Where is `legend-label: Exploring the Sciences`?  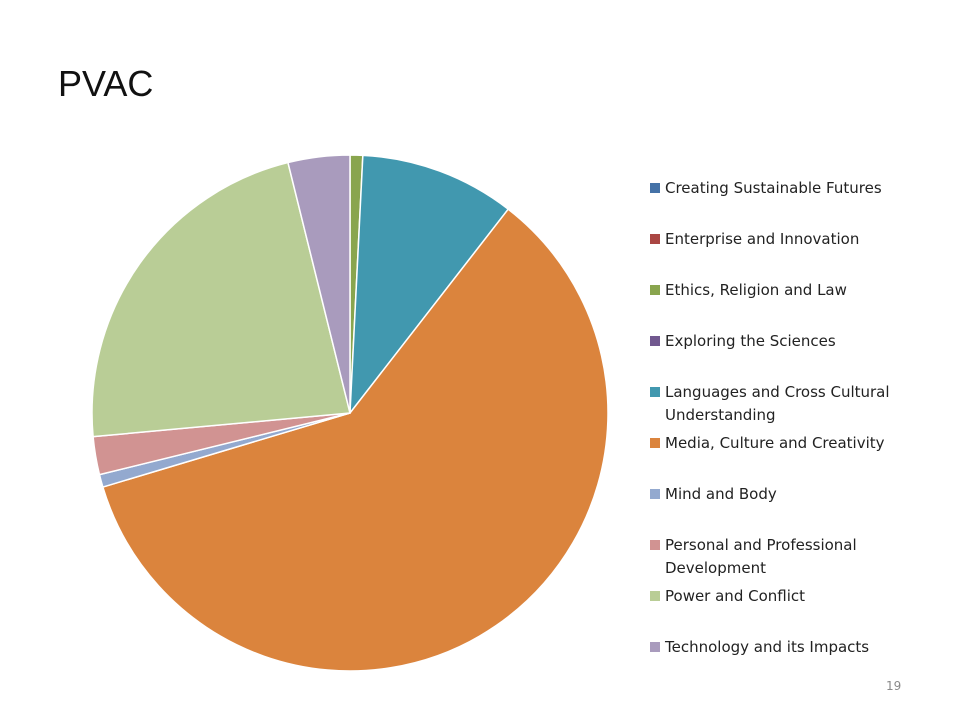 legend-label: Exploring the Sciences is located at coordinates (750, 341).